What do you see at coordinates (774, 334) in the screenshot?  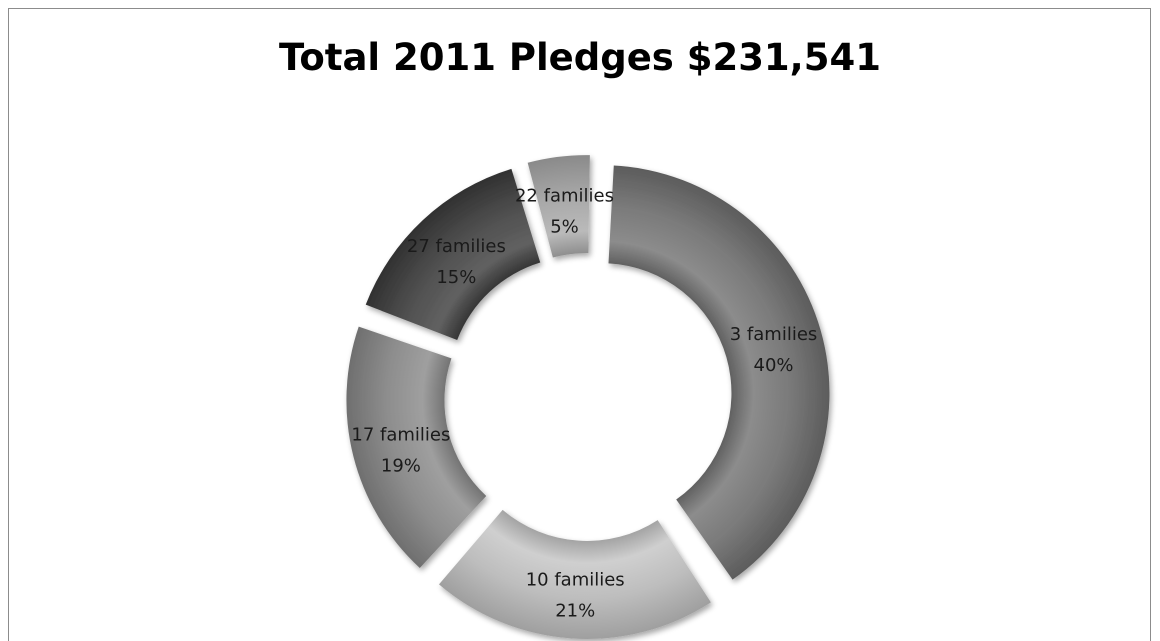 I see `slice-label: 3 families` at bounding box center [774, 334].